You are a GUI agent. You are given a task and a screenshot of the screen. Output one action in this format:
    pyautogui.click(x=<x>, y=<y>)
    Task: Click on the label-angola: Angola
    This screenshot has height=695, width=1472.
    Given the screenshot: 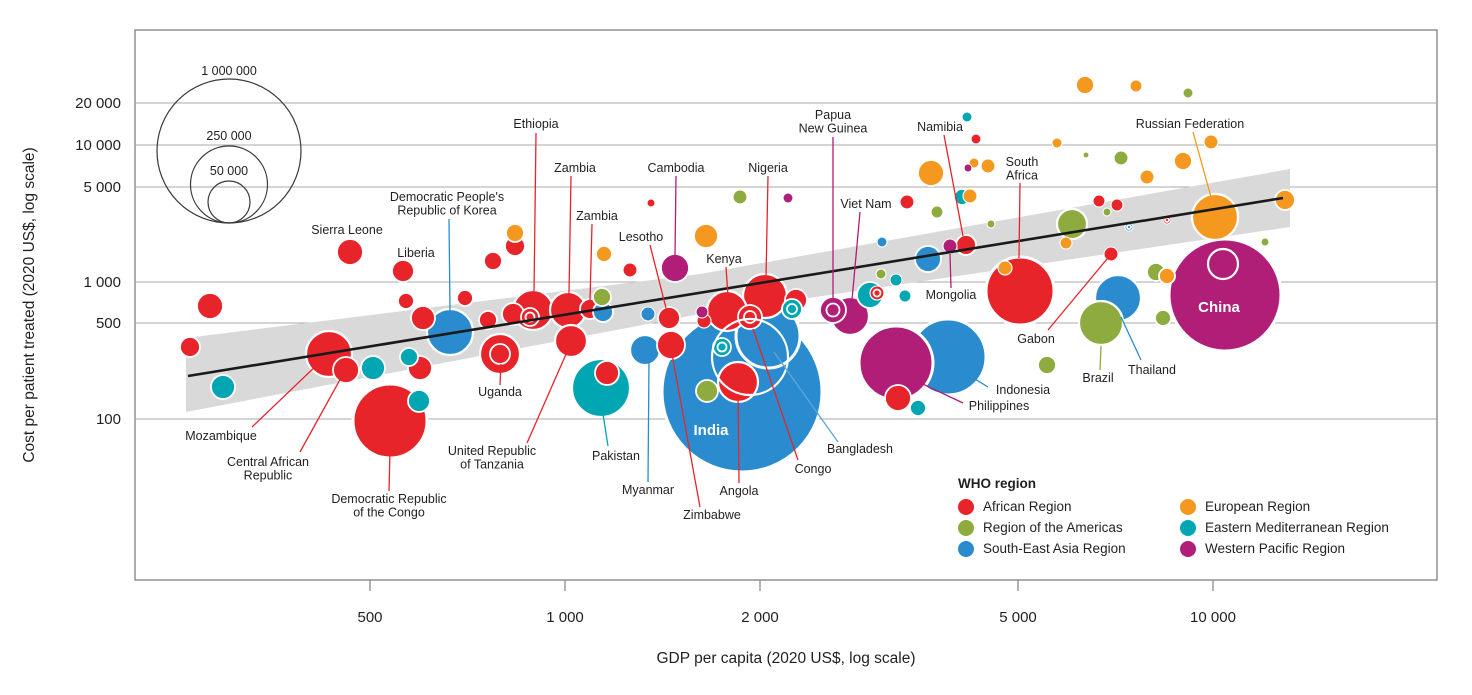 What is the action you would take?
    pyautogui.click(x=739, y=491)
    